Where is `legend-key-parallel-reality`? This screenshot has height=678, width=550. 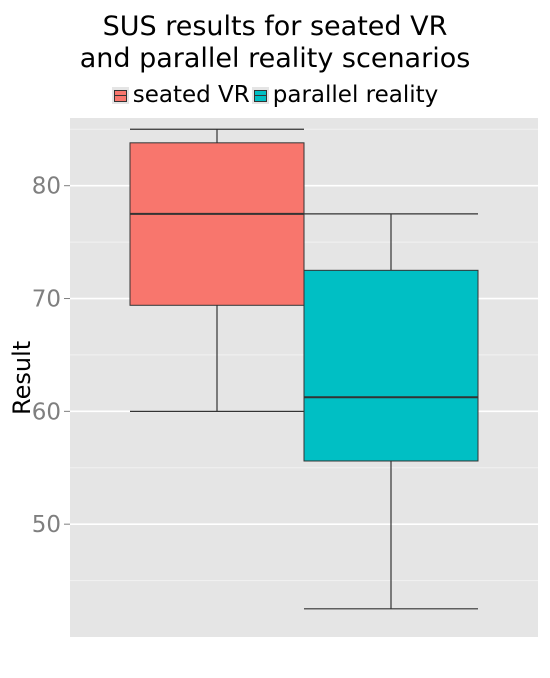 legend-key-parallel-reality is located at coordinates (260, 95).